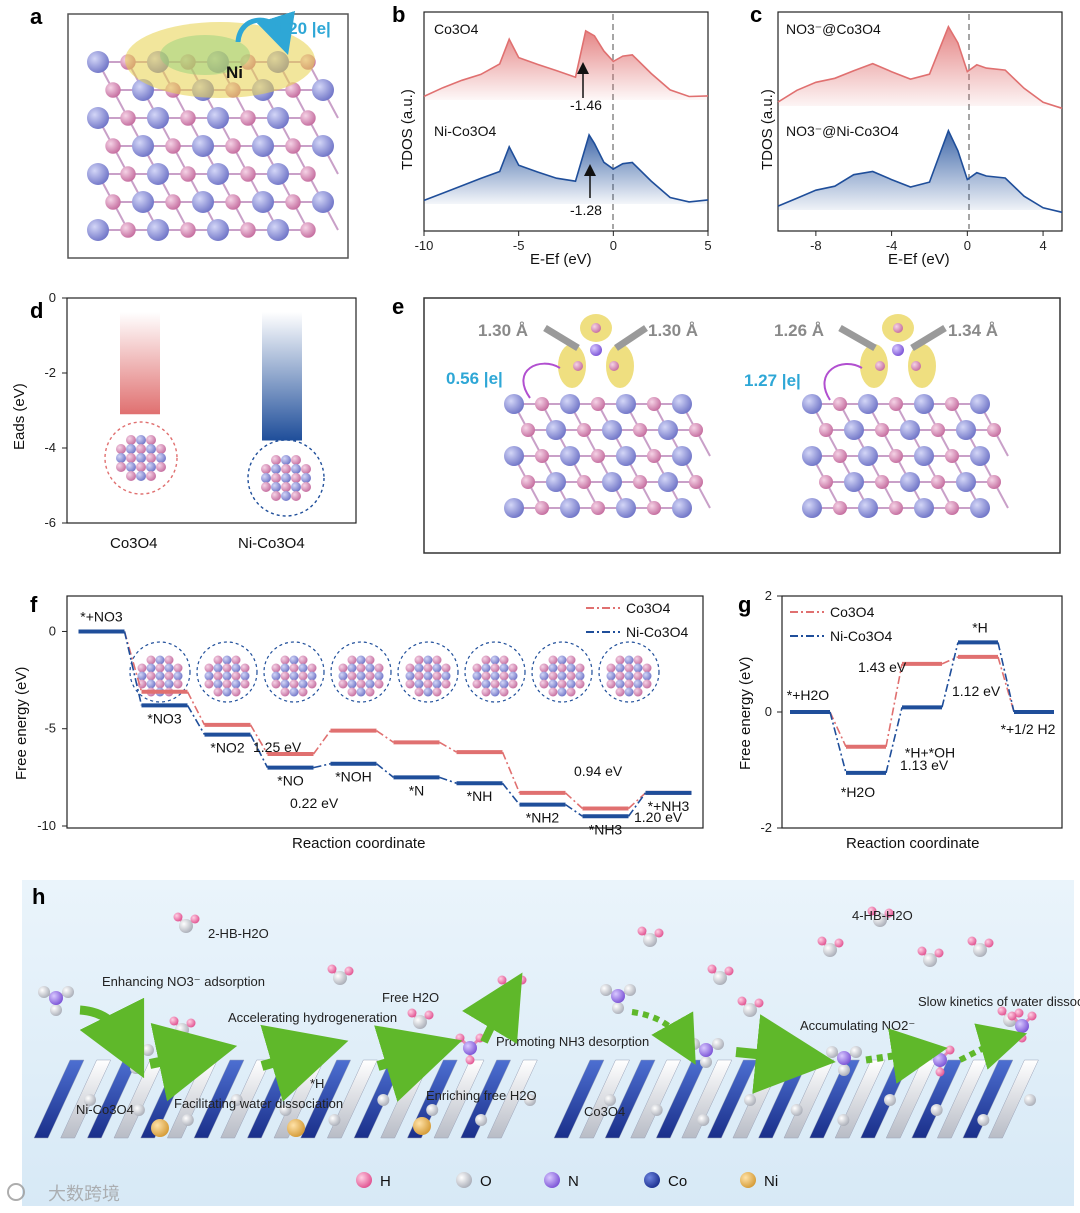 The height and width of the screenshot is (1213, 1080). I want to click on panel-label-b: b, so click(398, 14).